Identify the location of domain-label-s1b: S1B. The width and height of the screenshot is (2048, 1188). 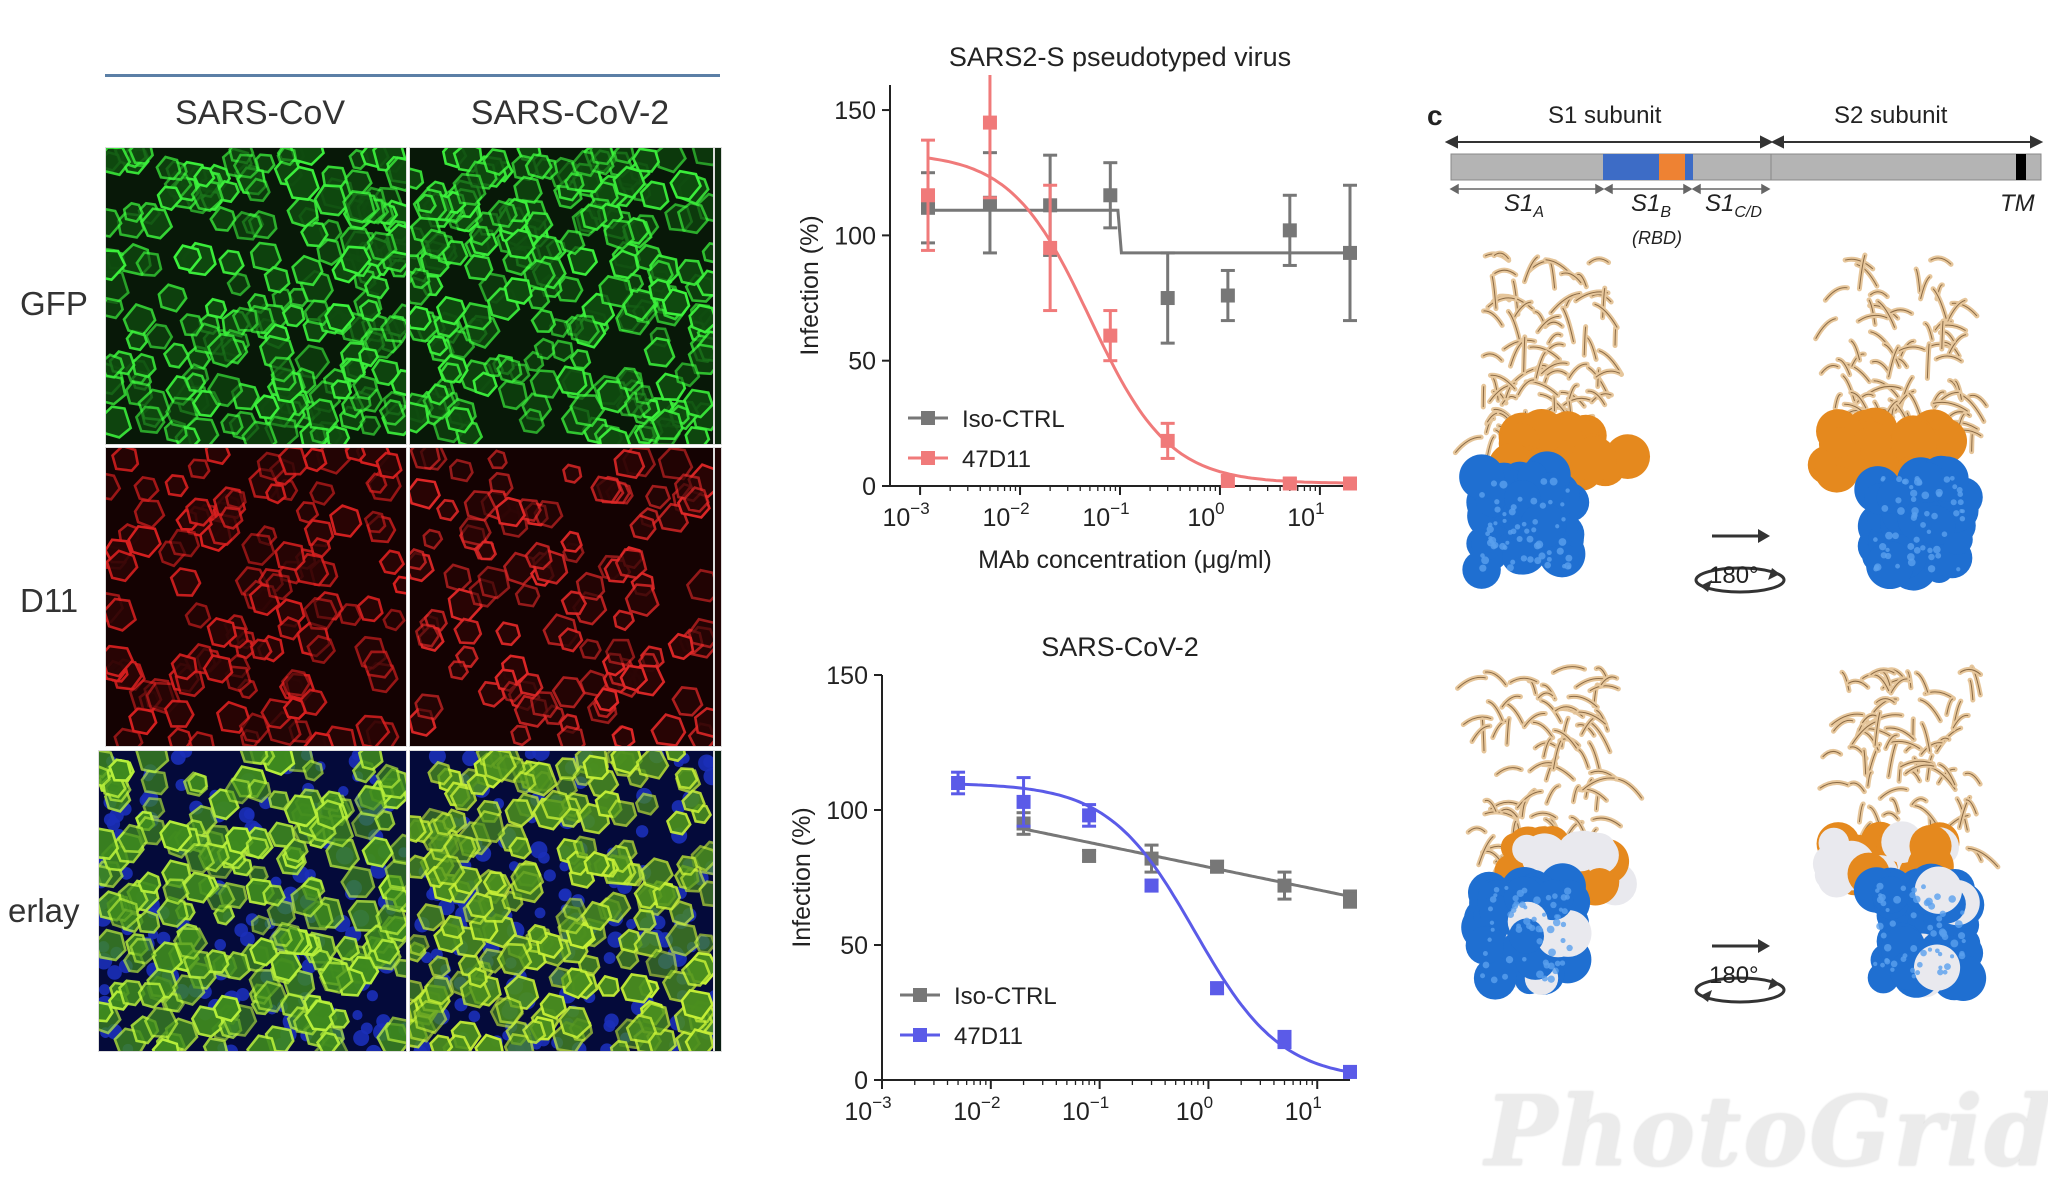
(1651, 205).